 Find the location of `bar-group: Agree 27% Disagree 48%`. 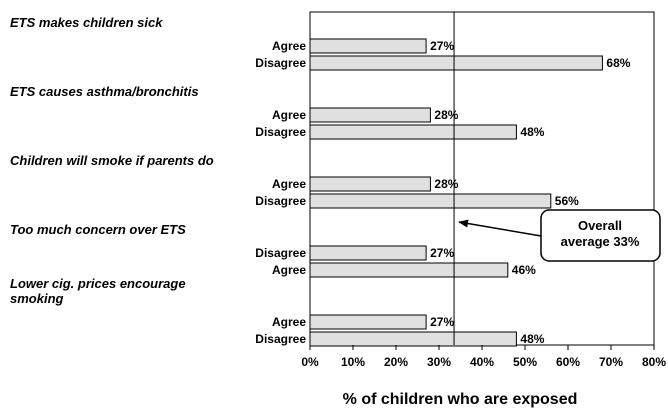

bar-group: Agree 27% Disagree 48% is located at coordinates (400, 330).